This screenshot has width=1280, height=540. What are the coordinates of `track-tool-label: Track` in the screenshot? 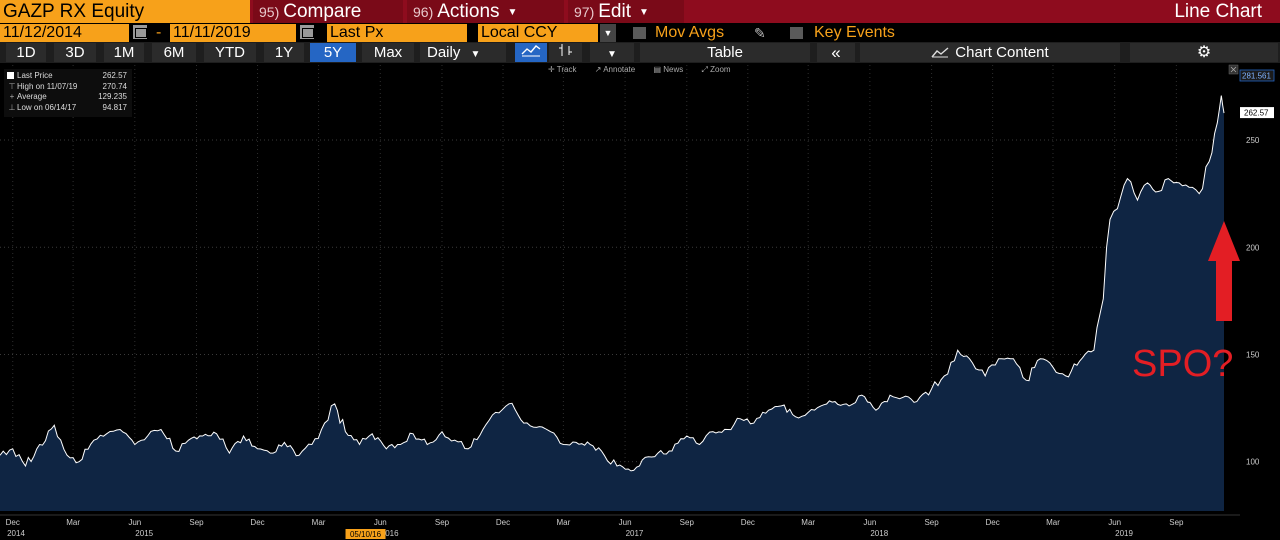 It's located at (566, 69).